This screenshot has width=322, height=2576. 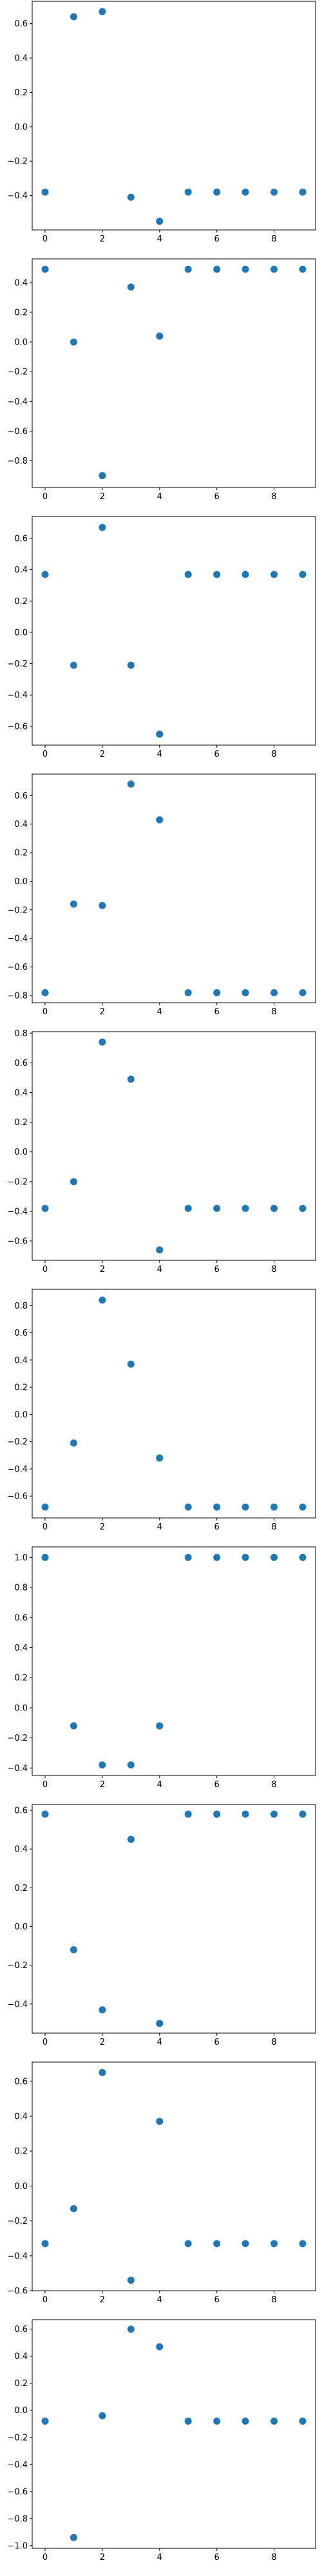 I want to click on y-tick-label: 0.8, so click(x=21, y=1306).